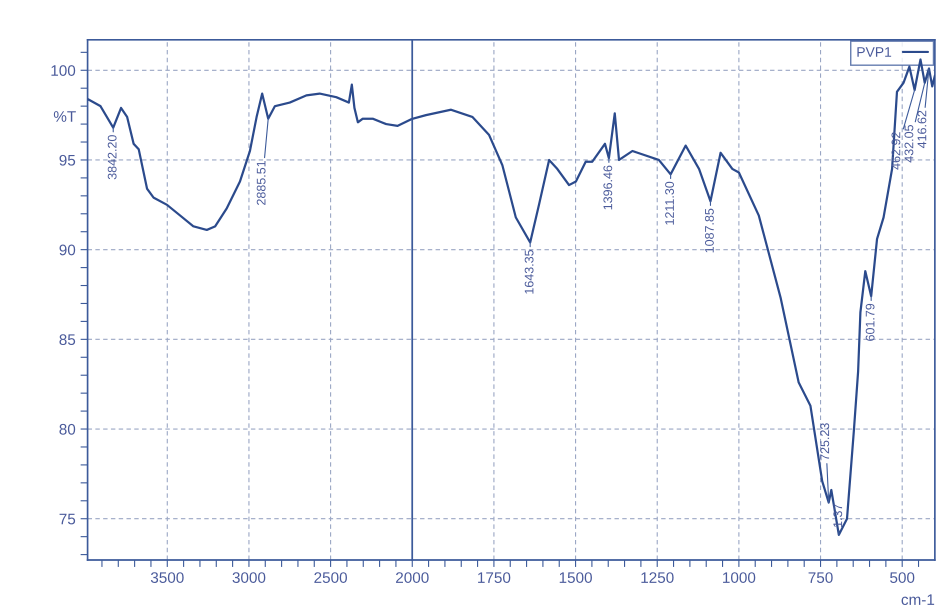  What do you see at coordinates (412, 578) in the screenshot?
I see `x-tick-label: 2000` at bounding box center [412, 578].